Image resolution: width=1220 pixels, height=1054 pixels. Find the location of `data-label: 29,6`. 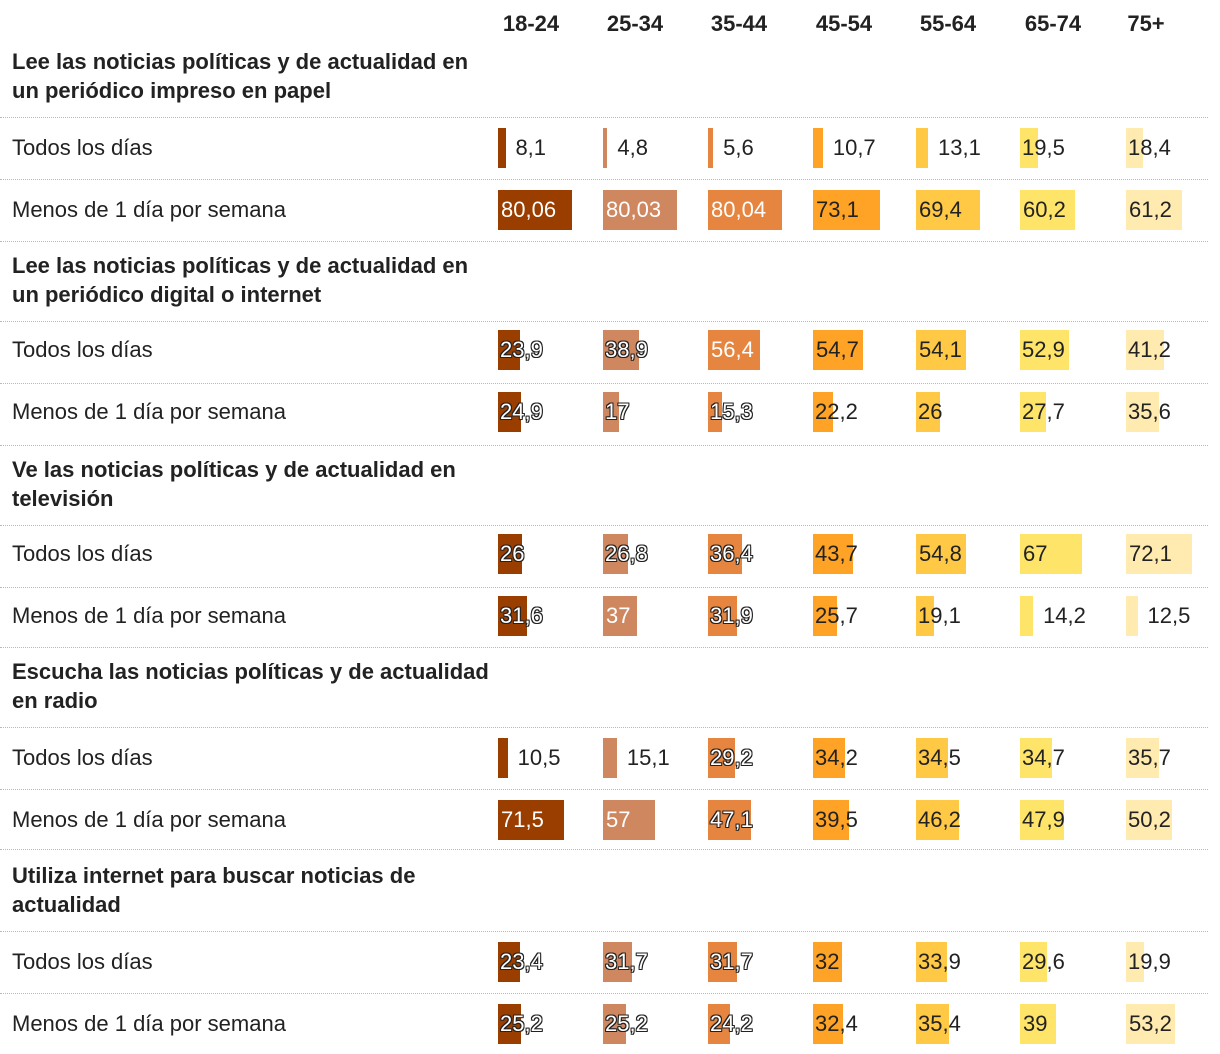

data-label: 29,6 is located at coordinates (1043, 961).